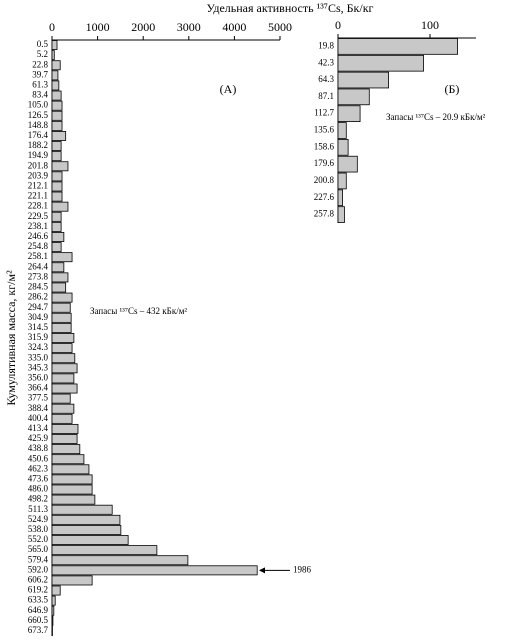 The image size is (514, 644). What do you see at coordinates (38, 529) in the screenshot?
I see `y-tick-label: 538.0` at bounding box center [38, 529].